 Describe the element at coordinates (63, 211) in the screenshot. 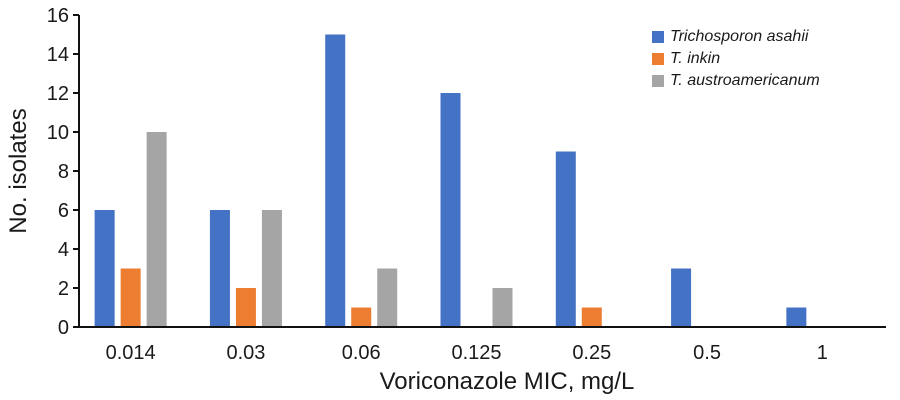

I see `y-tick-label: 6` at that location.